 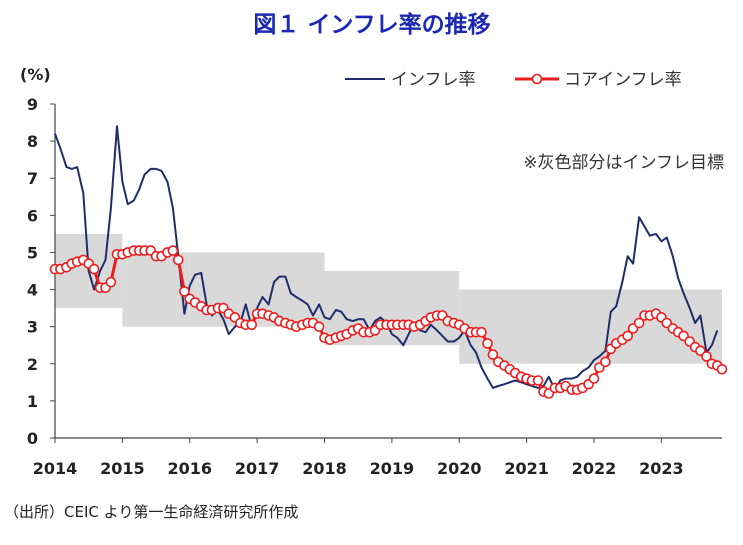 What do you see at coordinates (189, 468) in the screenshot?
I see `x-tick-label: 2016` at bounding box center [189, 468].